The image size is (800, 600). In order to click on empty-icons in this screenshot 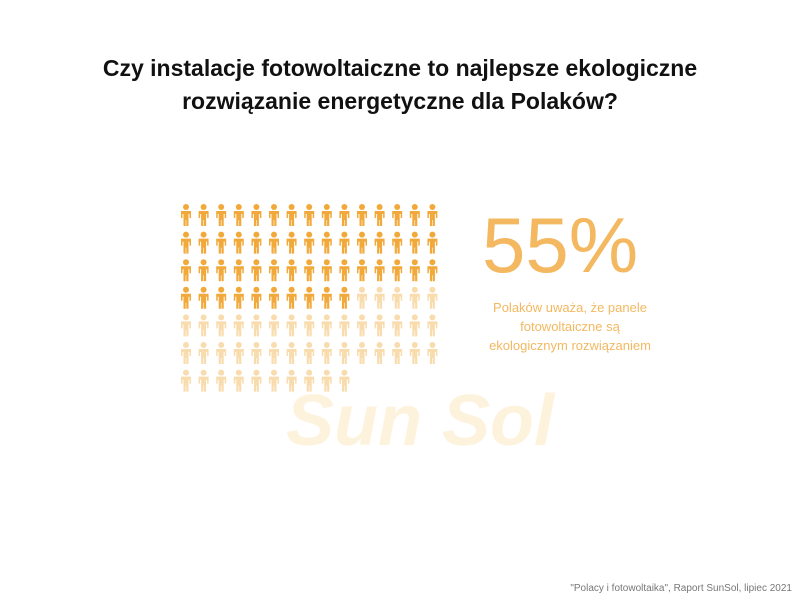, I will do `click(309, 339)`.